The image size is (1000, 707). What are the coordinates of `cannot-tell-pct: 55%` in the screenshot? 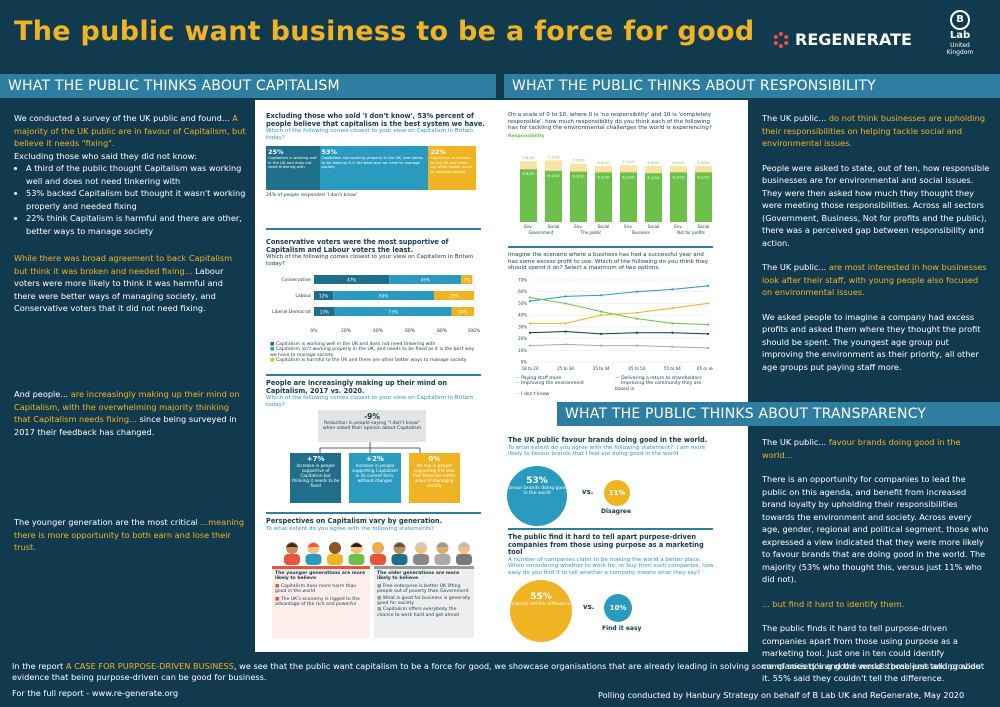 It's located at (541, 597).